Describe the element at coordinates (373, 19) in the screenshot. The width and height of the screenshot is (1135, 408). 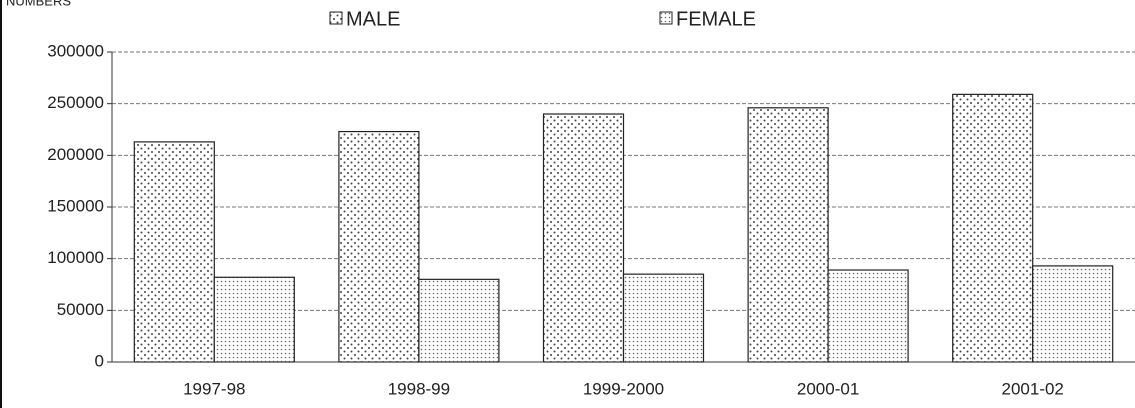
I see `legend-label: MALE` at that location.